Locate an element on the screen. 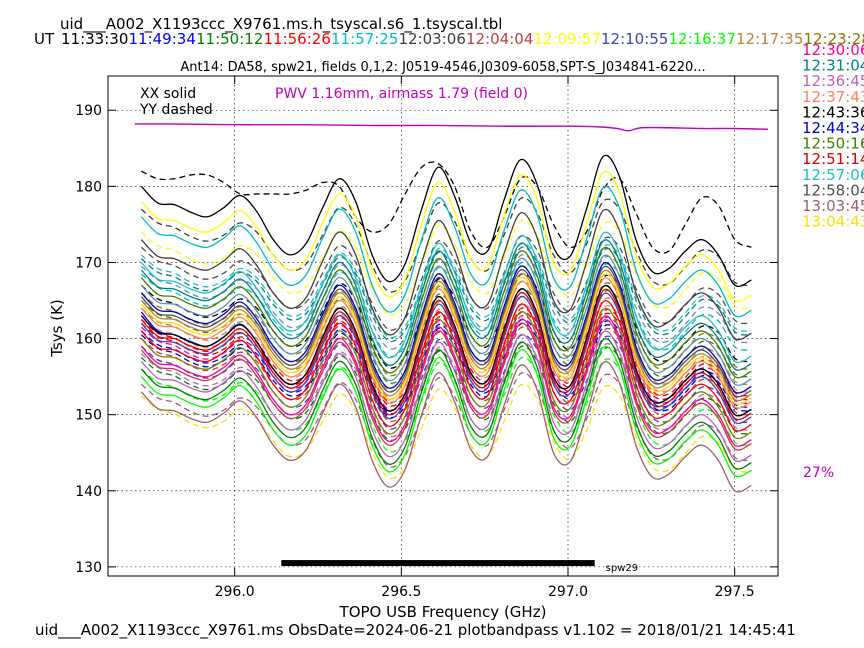 The image size is (864, 648). ut-time-entry: 11:33:30 is located at coordinates (94, 39).